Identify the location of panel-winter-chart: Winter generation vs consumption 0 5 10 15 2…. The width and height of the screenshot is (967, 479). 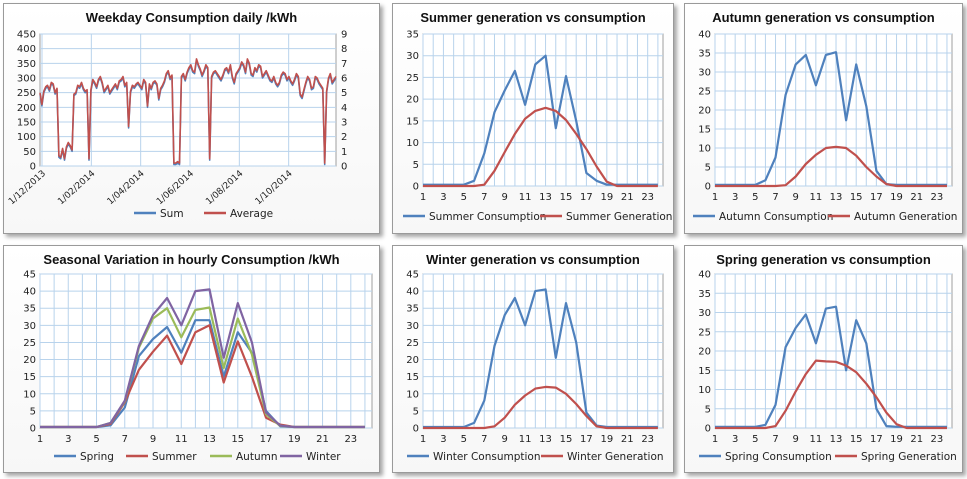
(533, 359).